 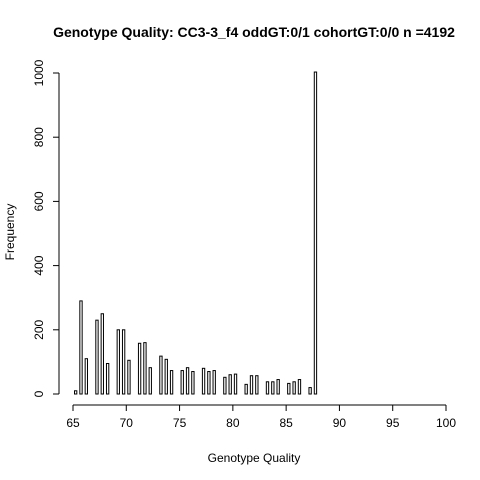 What do you see at coordinates (39, 72) in the screenshot?
I see `y-tick-label: 1000` at bounding box center [39, 72].